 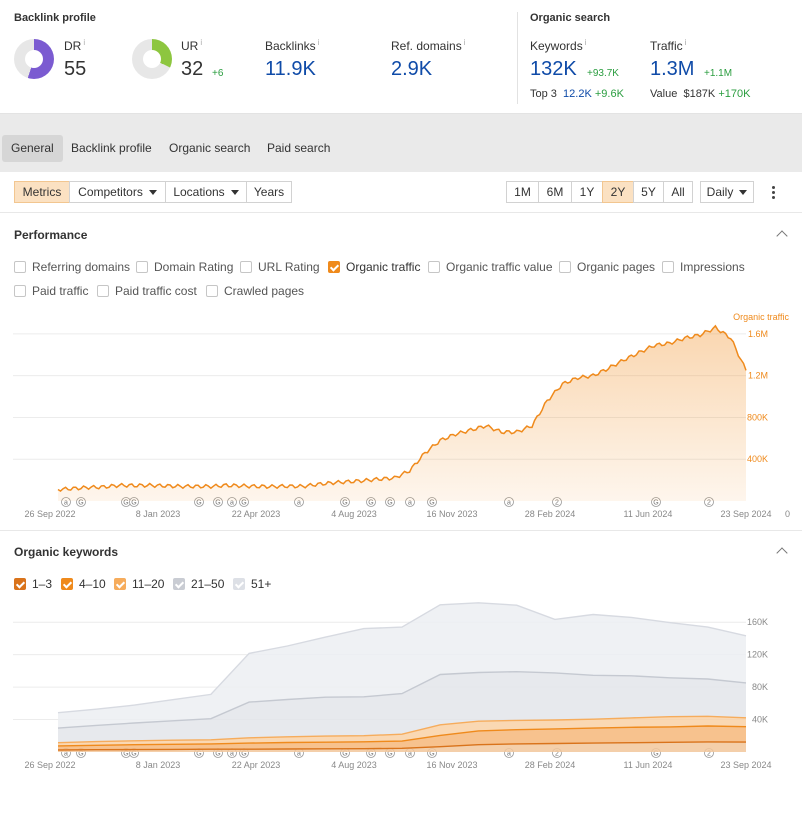 I want to click on range-5y-button: 5Y, so click(x=648, y=192).